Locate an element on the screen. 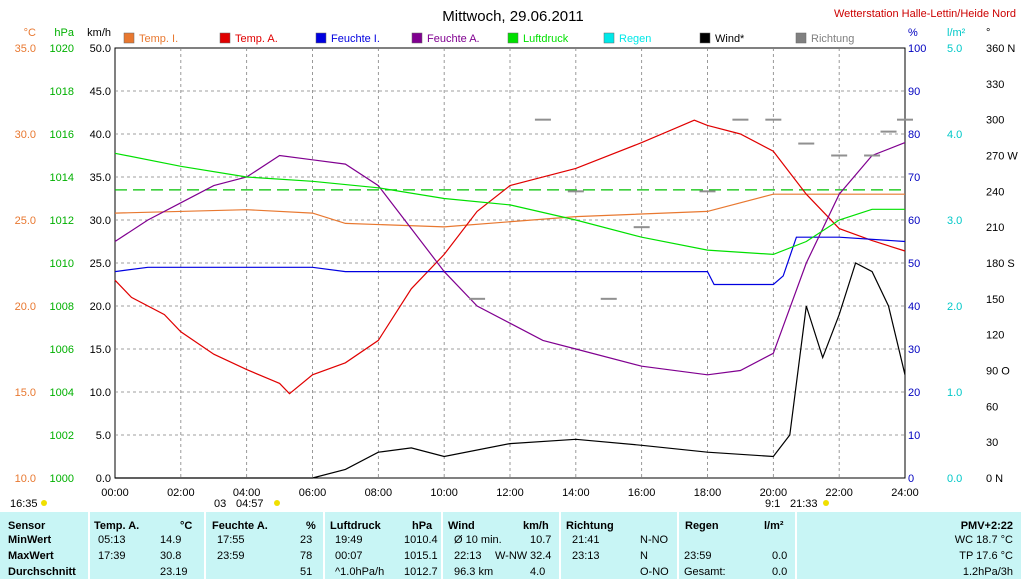  row-label: MinWert is located at coordinates (30, 540).